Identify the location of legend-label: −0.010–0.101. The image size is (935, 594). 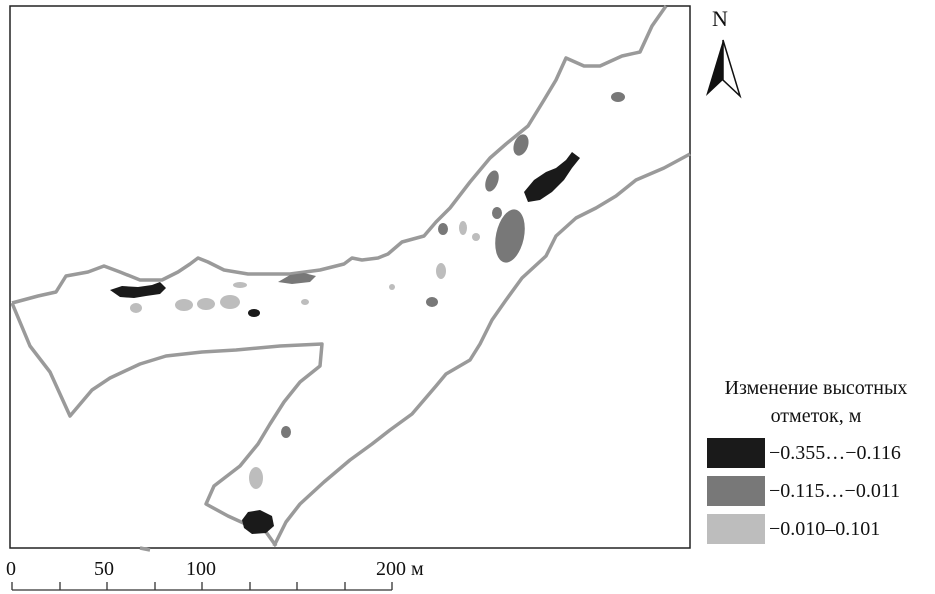
(825, 528).